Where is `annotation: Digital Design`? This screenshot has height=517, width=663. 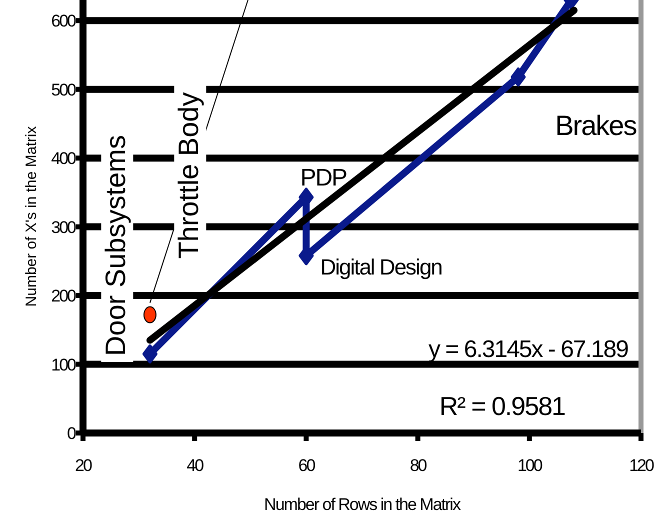 annotation: Digital Design is located at coordinates (381, 267).